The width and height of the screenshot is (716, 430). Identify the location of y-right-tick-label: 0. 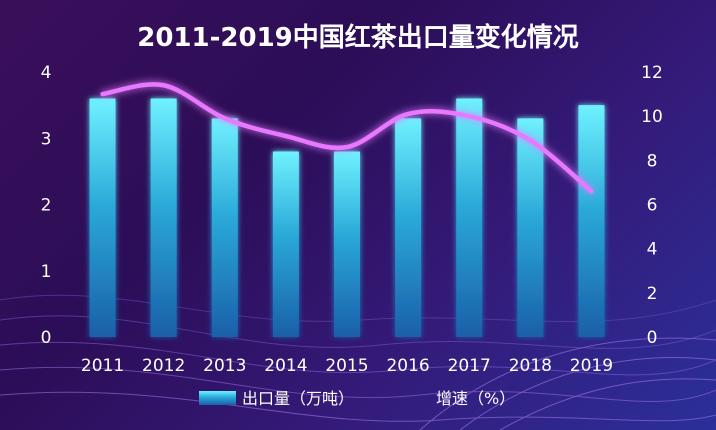
(652, 338).